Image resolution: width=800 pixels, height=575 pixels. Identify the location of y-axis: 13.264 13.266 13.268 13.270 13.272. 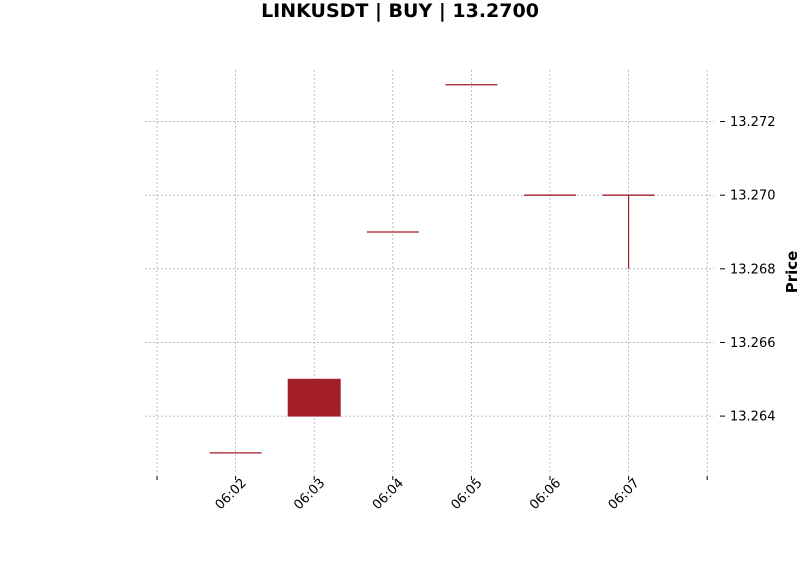
(748, 270).